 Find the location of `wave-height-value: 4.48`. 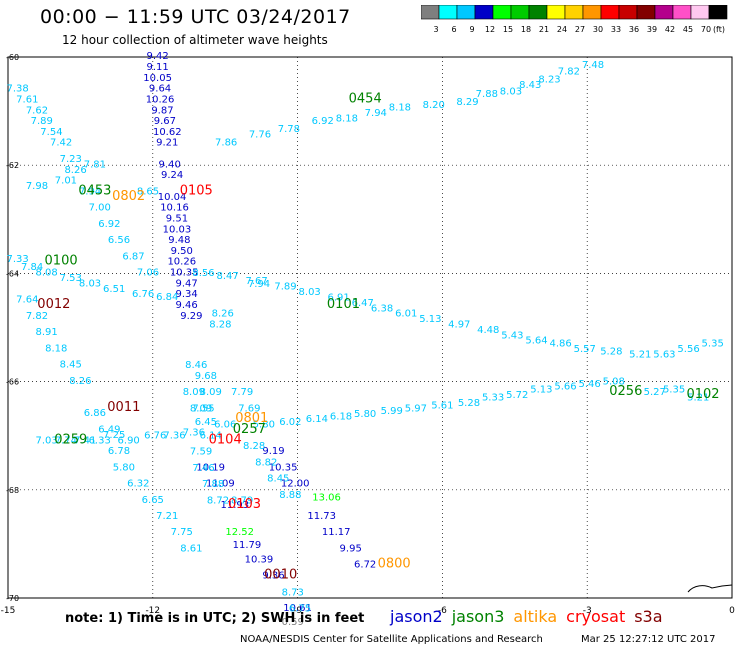

wave-height-value: 4.48 is located at coordinates (488, 330).